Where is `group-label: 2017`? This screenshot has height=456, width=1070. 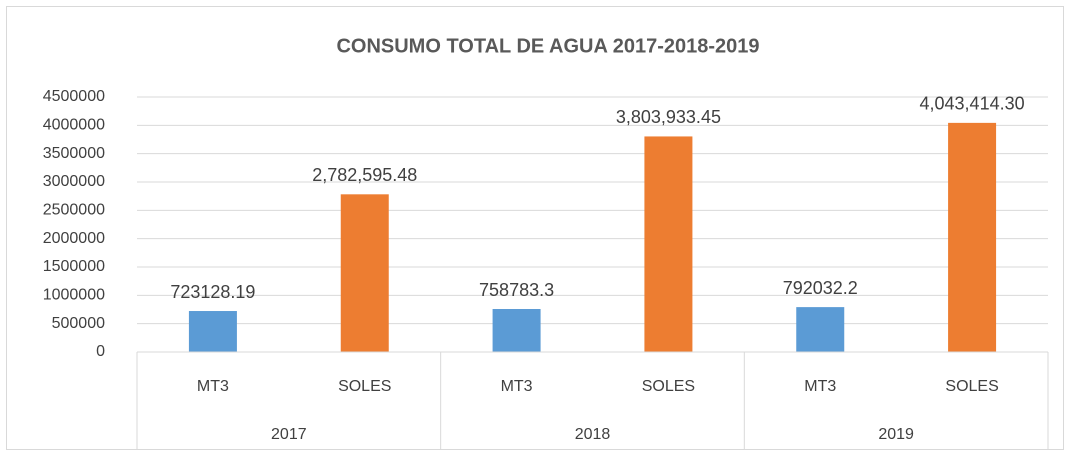 group-label: 2017 is located at coordinates (289, 434).